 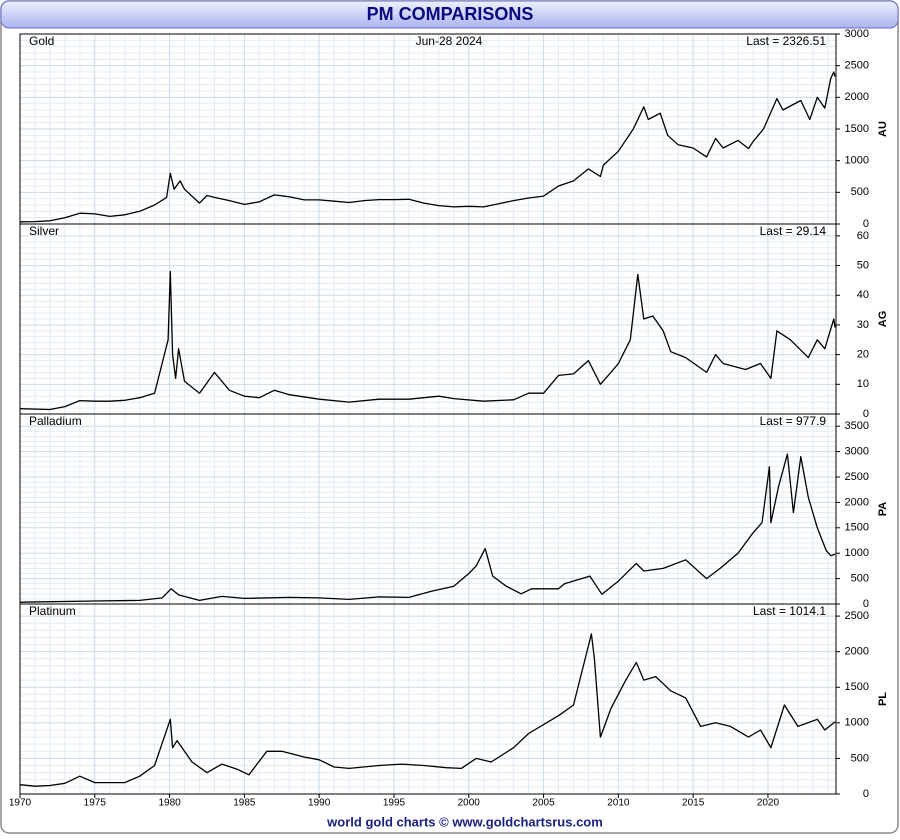 What do you see at coordinates (863, 295) in the screenshot?
I see `y-tick-label: 40` at bounding box center [863, 295].